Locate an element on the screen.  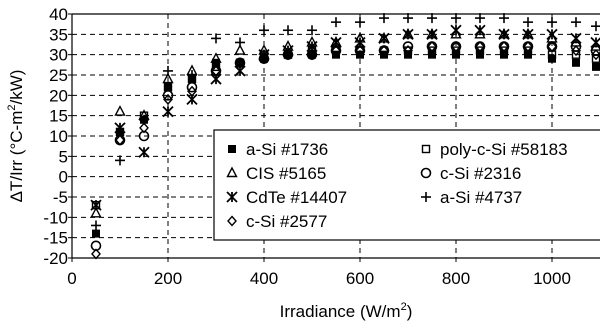
legend-label: poly-c-Si #58183 is located at coordinates (504, 149).